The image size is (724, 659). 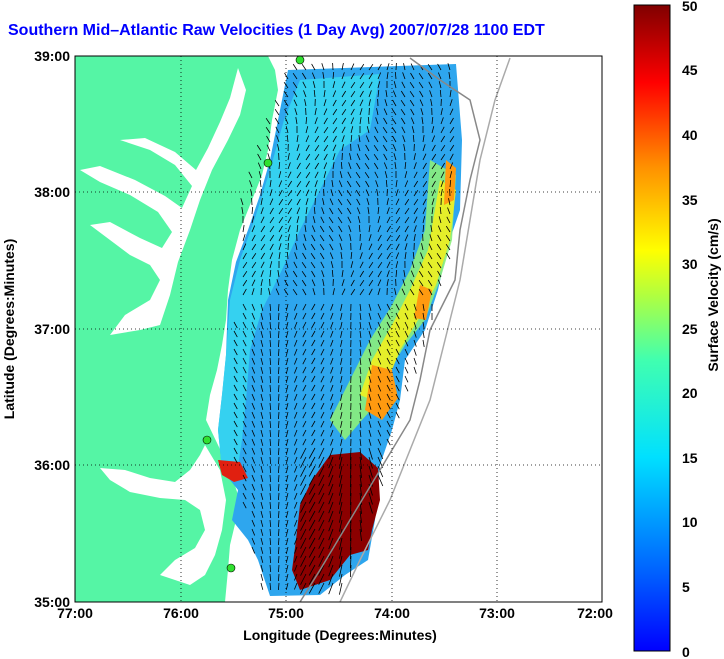 I want to click on colorbar-tick-label: 10, so click(x=690, y=522).